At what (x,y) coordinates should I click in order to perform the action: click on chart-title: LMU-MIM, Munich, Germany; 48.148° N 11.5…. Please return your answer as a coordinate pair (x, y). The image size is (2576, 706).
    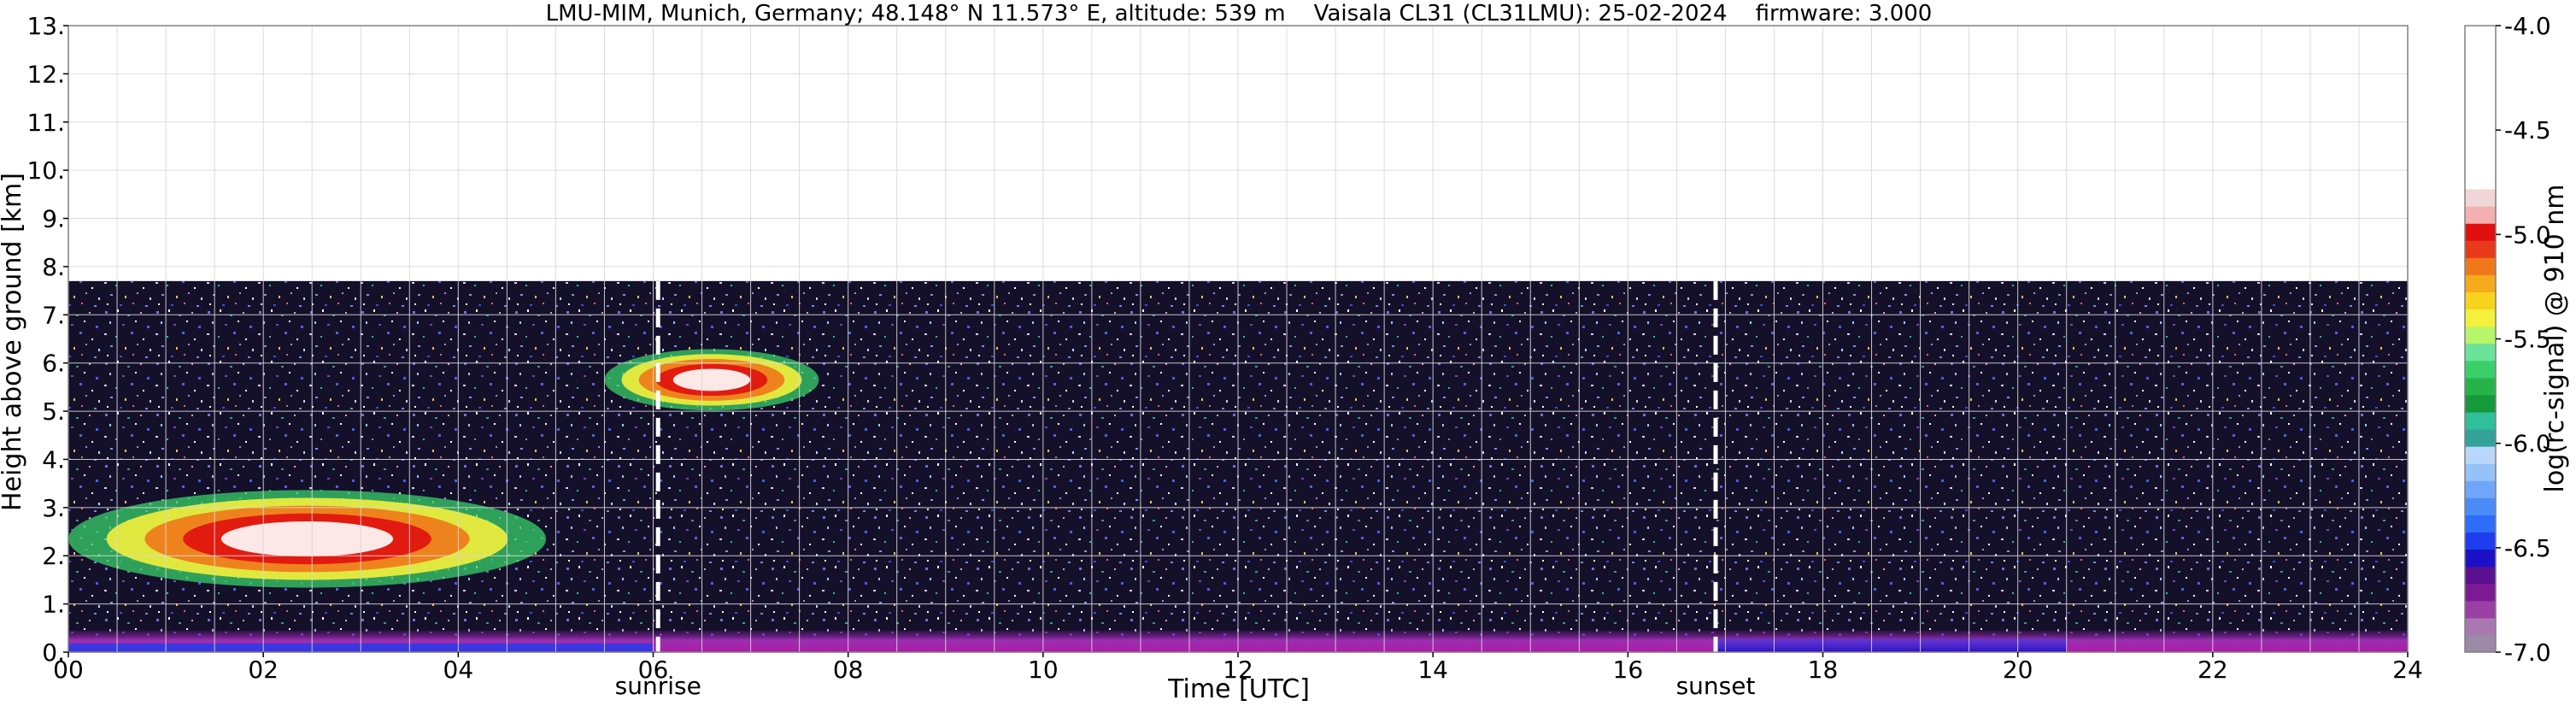
    Looking at the image, I should click on (1239, 13).